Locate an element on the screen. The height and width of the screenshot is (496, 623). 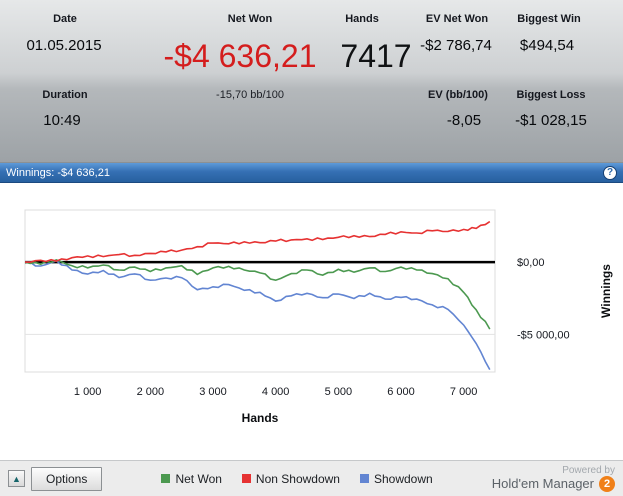
legend-item-net-won: Net Won is located at coordinates (191, 478).